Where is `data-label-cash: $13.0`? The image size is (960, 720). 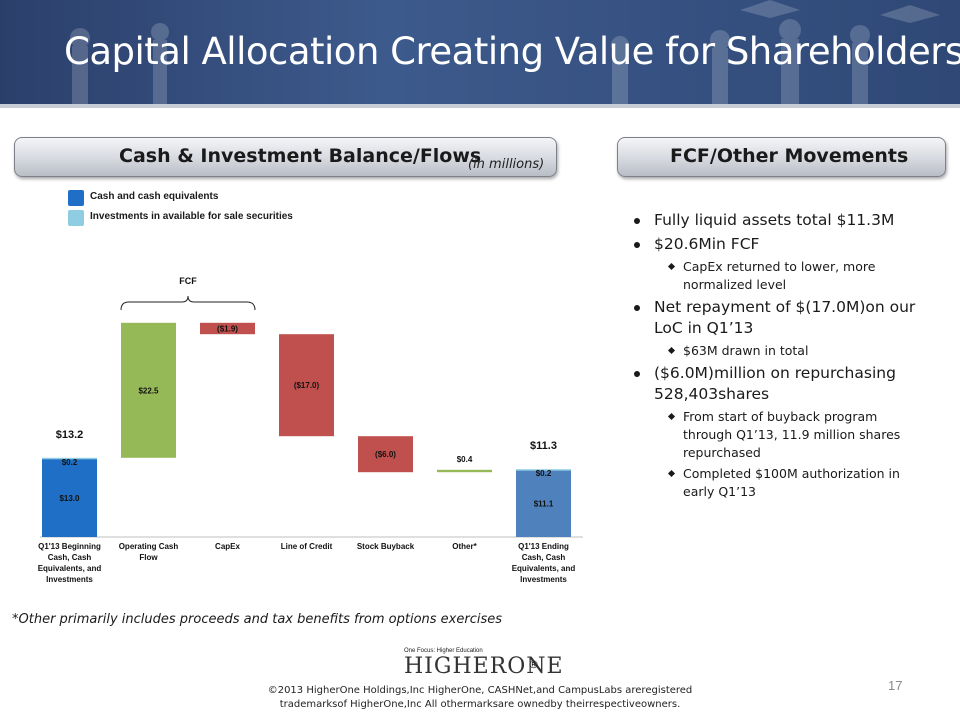 data-label-cash: $13.0 is located at coordinates (69, 498).